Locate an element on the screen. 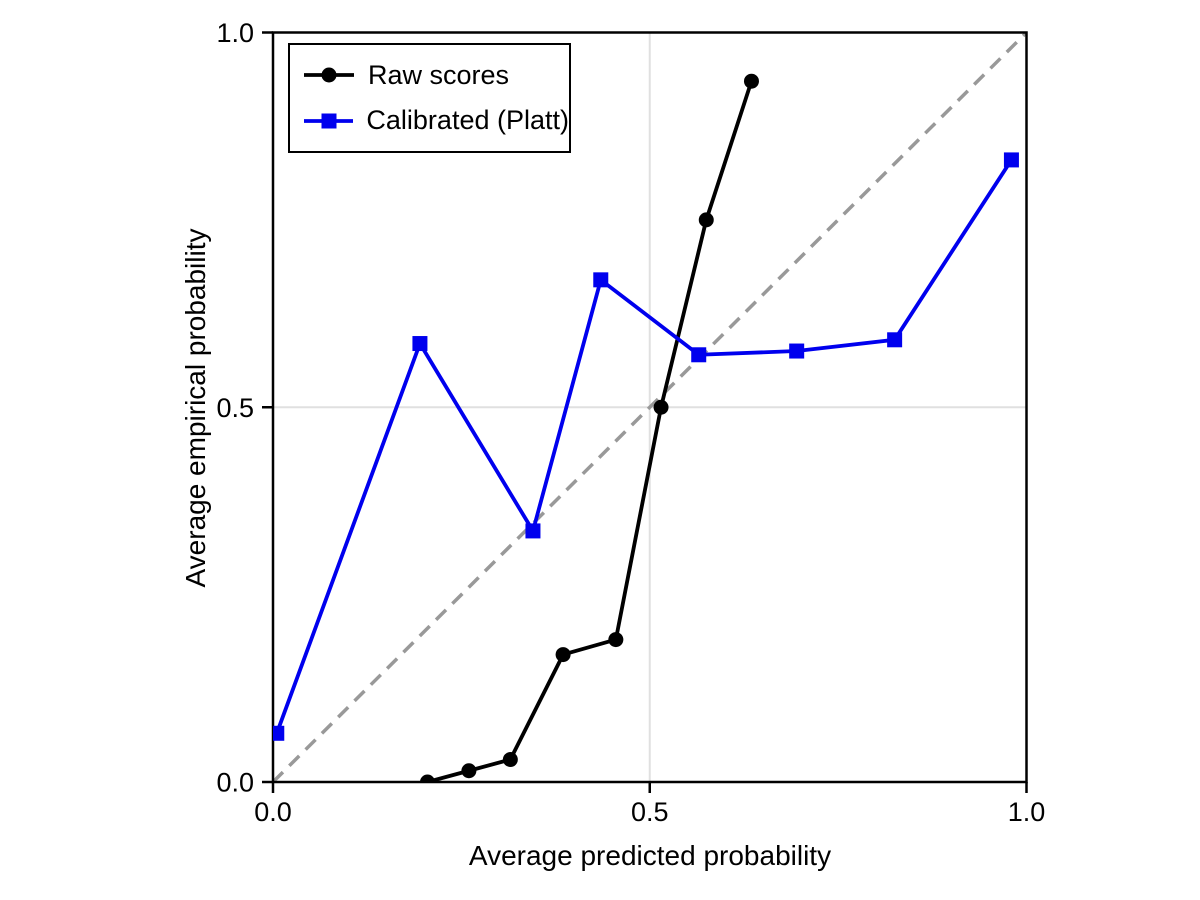 This screenshot has height=900, width=1200. legend-item-raw-scores: Raw scores is located at coordinates (436, 75).